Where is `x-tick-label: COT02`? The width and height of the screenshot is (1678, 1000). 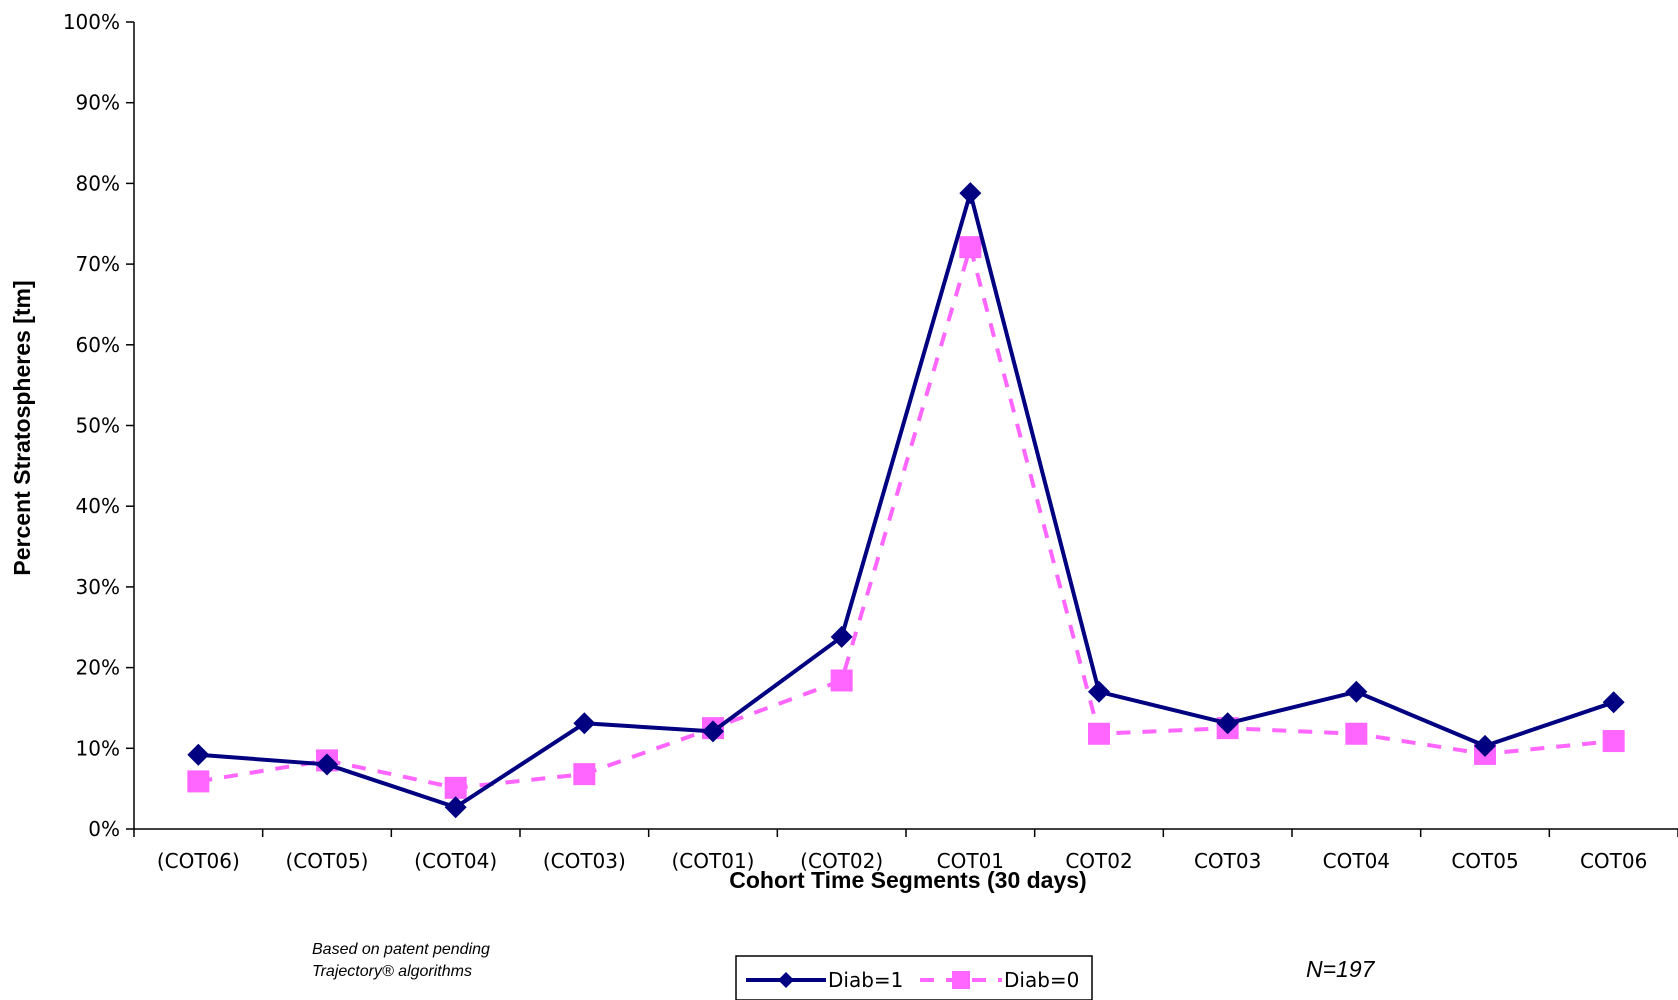 x-tick-label: COT02 is located at coordinates (1098, 861).